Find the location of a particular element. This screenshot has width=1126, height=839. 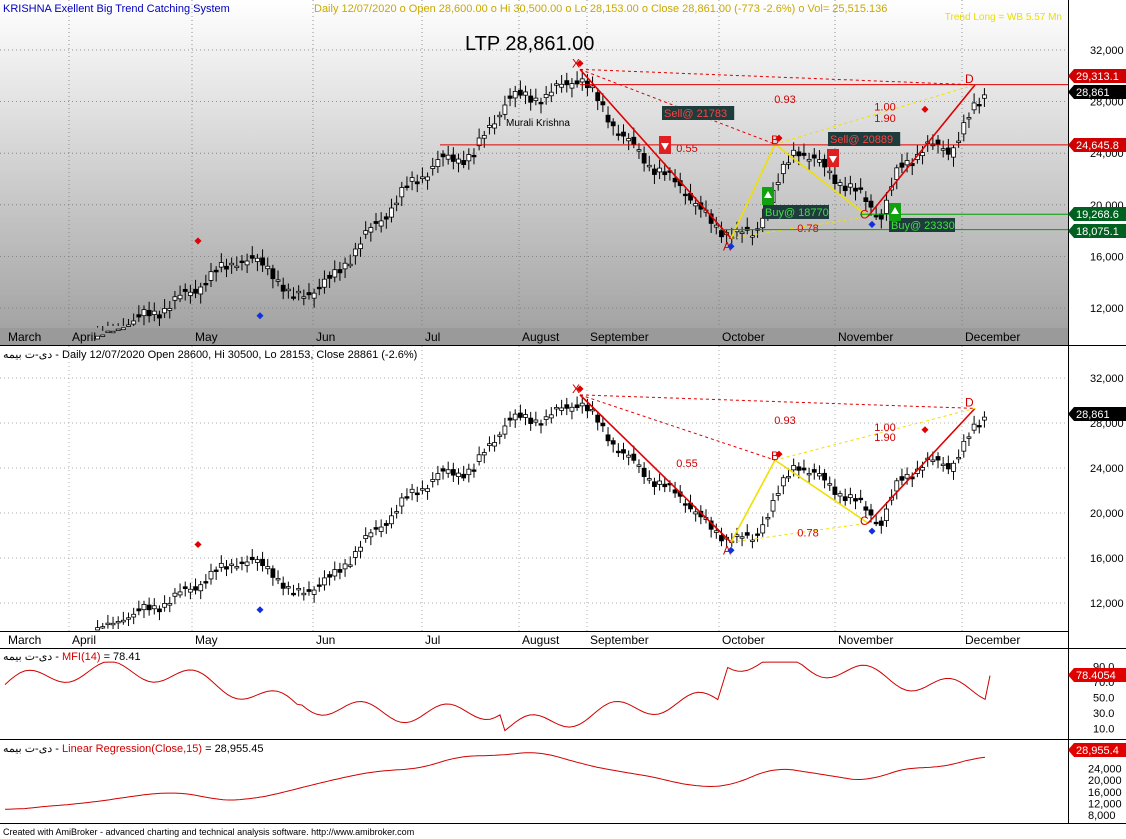

pattern-leg-bc is located at coordinates (821, 180).